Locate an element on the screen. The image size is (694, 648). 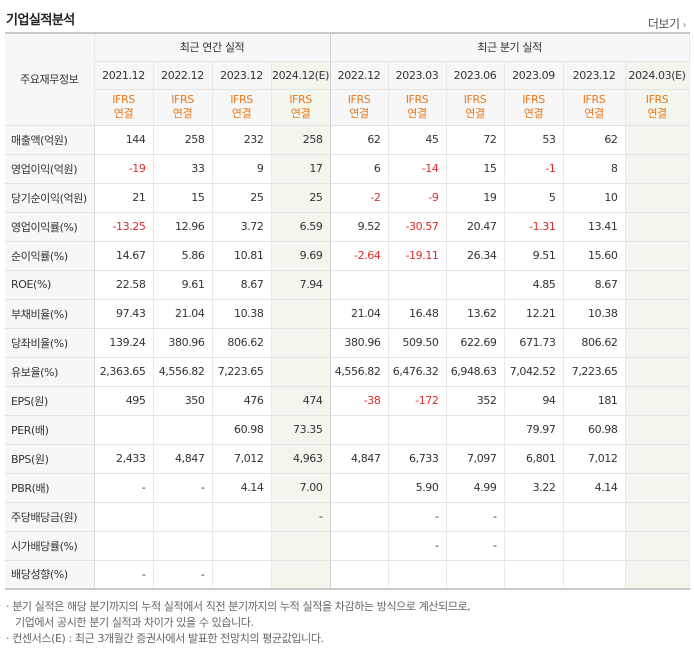
table-cell: 9.61 is located at coordinates (183, 284).